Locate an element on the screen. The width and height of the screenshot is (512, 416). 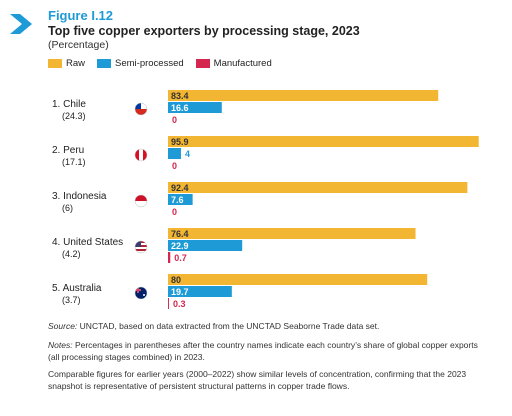
data-label-raw: 92.4 is located at coordinates (180, 188).